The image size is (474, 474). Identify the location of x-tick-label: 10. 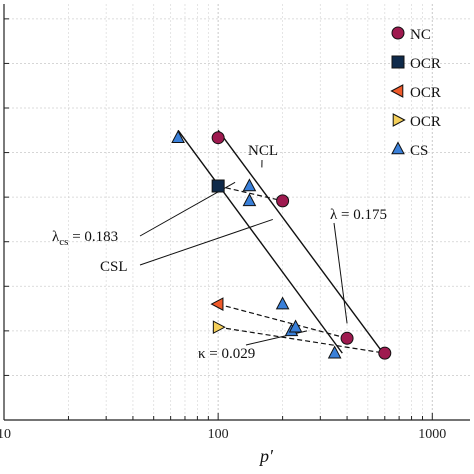
(5, 434).